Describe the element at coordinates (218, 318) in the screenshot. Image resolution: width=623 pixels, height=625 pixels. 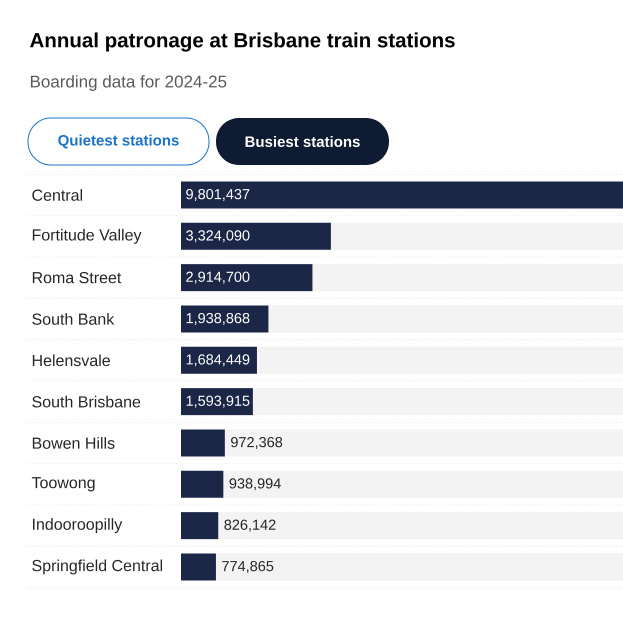
I see `data-label: 1,938,868` at that location.